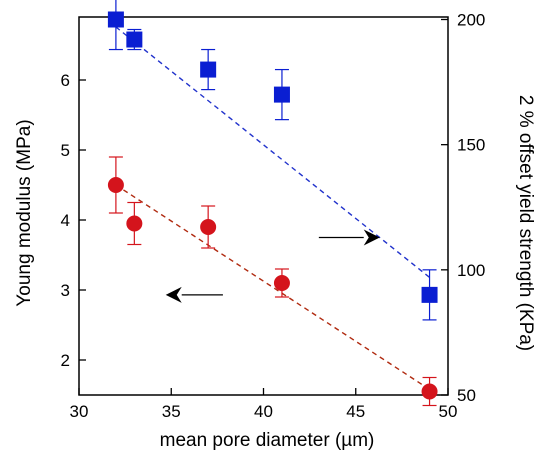 The width and height of the screenshot is (550, 457). Describe the element at coordinates (79, 411) in the screenshot. I see `x-tick-label: 30` at that location.